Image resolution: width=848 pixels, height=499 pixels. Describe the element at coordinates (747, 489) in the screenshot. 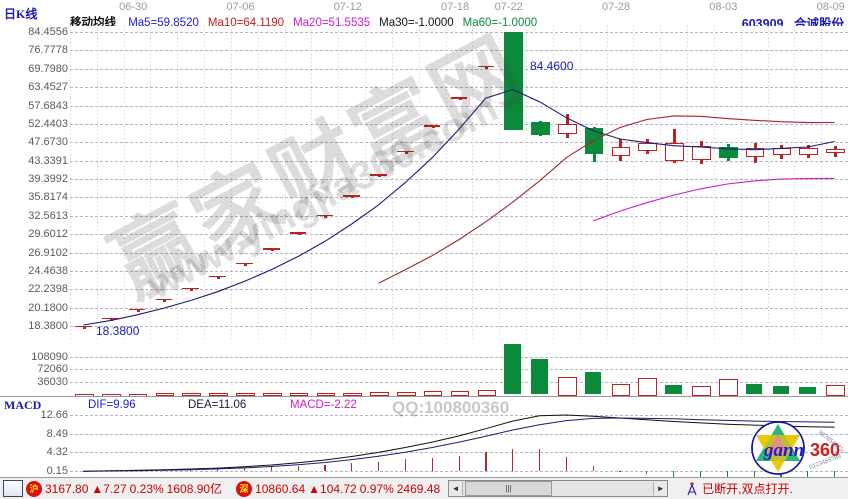

I see `connection-status-text: 已断开,双点打开.` at that location.